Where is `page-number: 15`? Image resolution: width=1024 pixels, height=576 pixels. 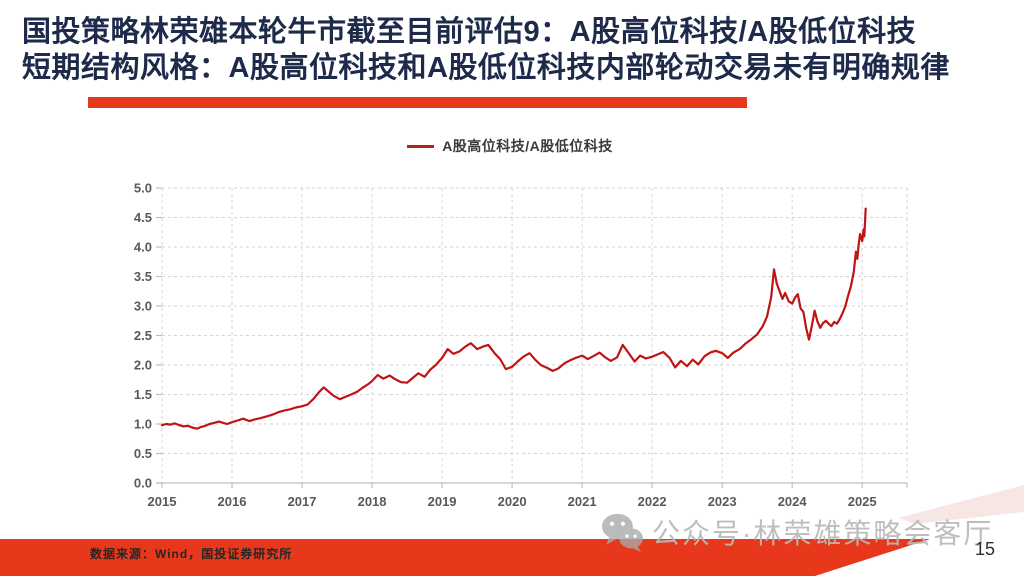 page-number: 15 is located at coordinates (985, 549).